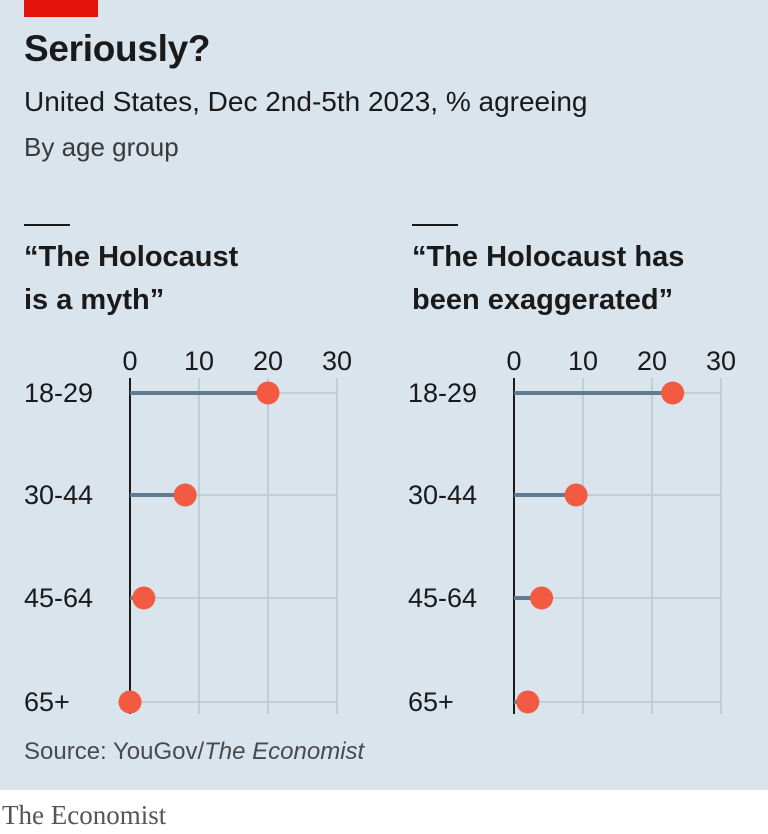  I want to click on right-chart-title-line2: been exaggerated”, so click(543, 300).